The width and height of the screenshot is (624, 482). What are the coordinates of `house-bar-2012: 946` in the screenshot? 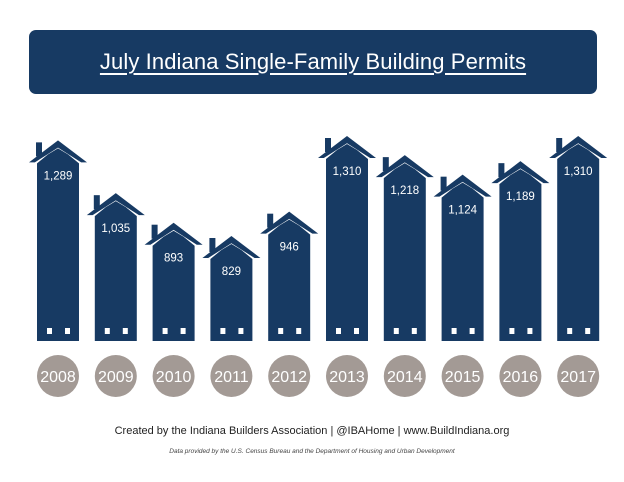 It's located at (289, 276).